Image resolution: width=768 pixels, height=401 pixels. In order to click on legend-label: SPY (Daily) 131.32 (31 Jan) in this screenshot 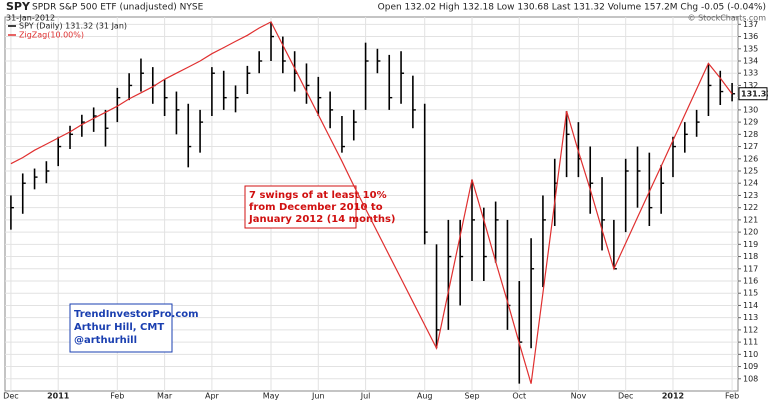, I will do `click(73, 26)`.